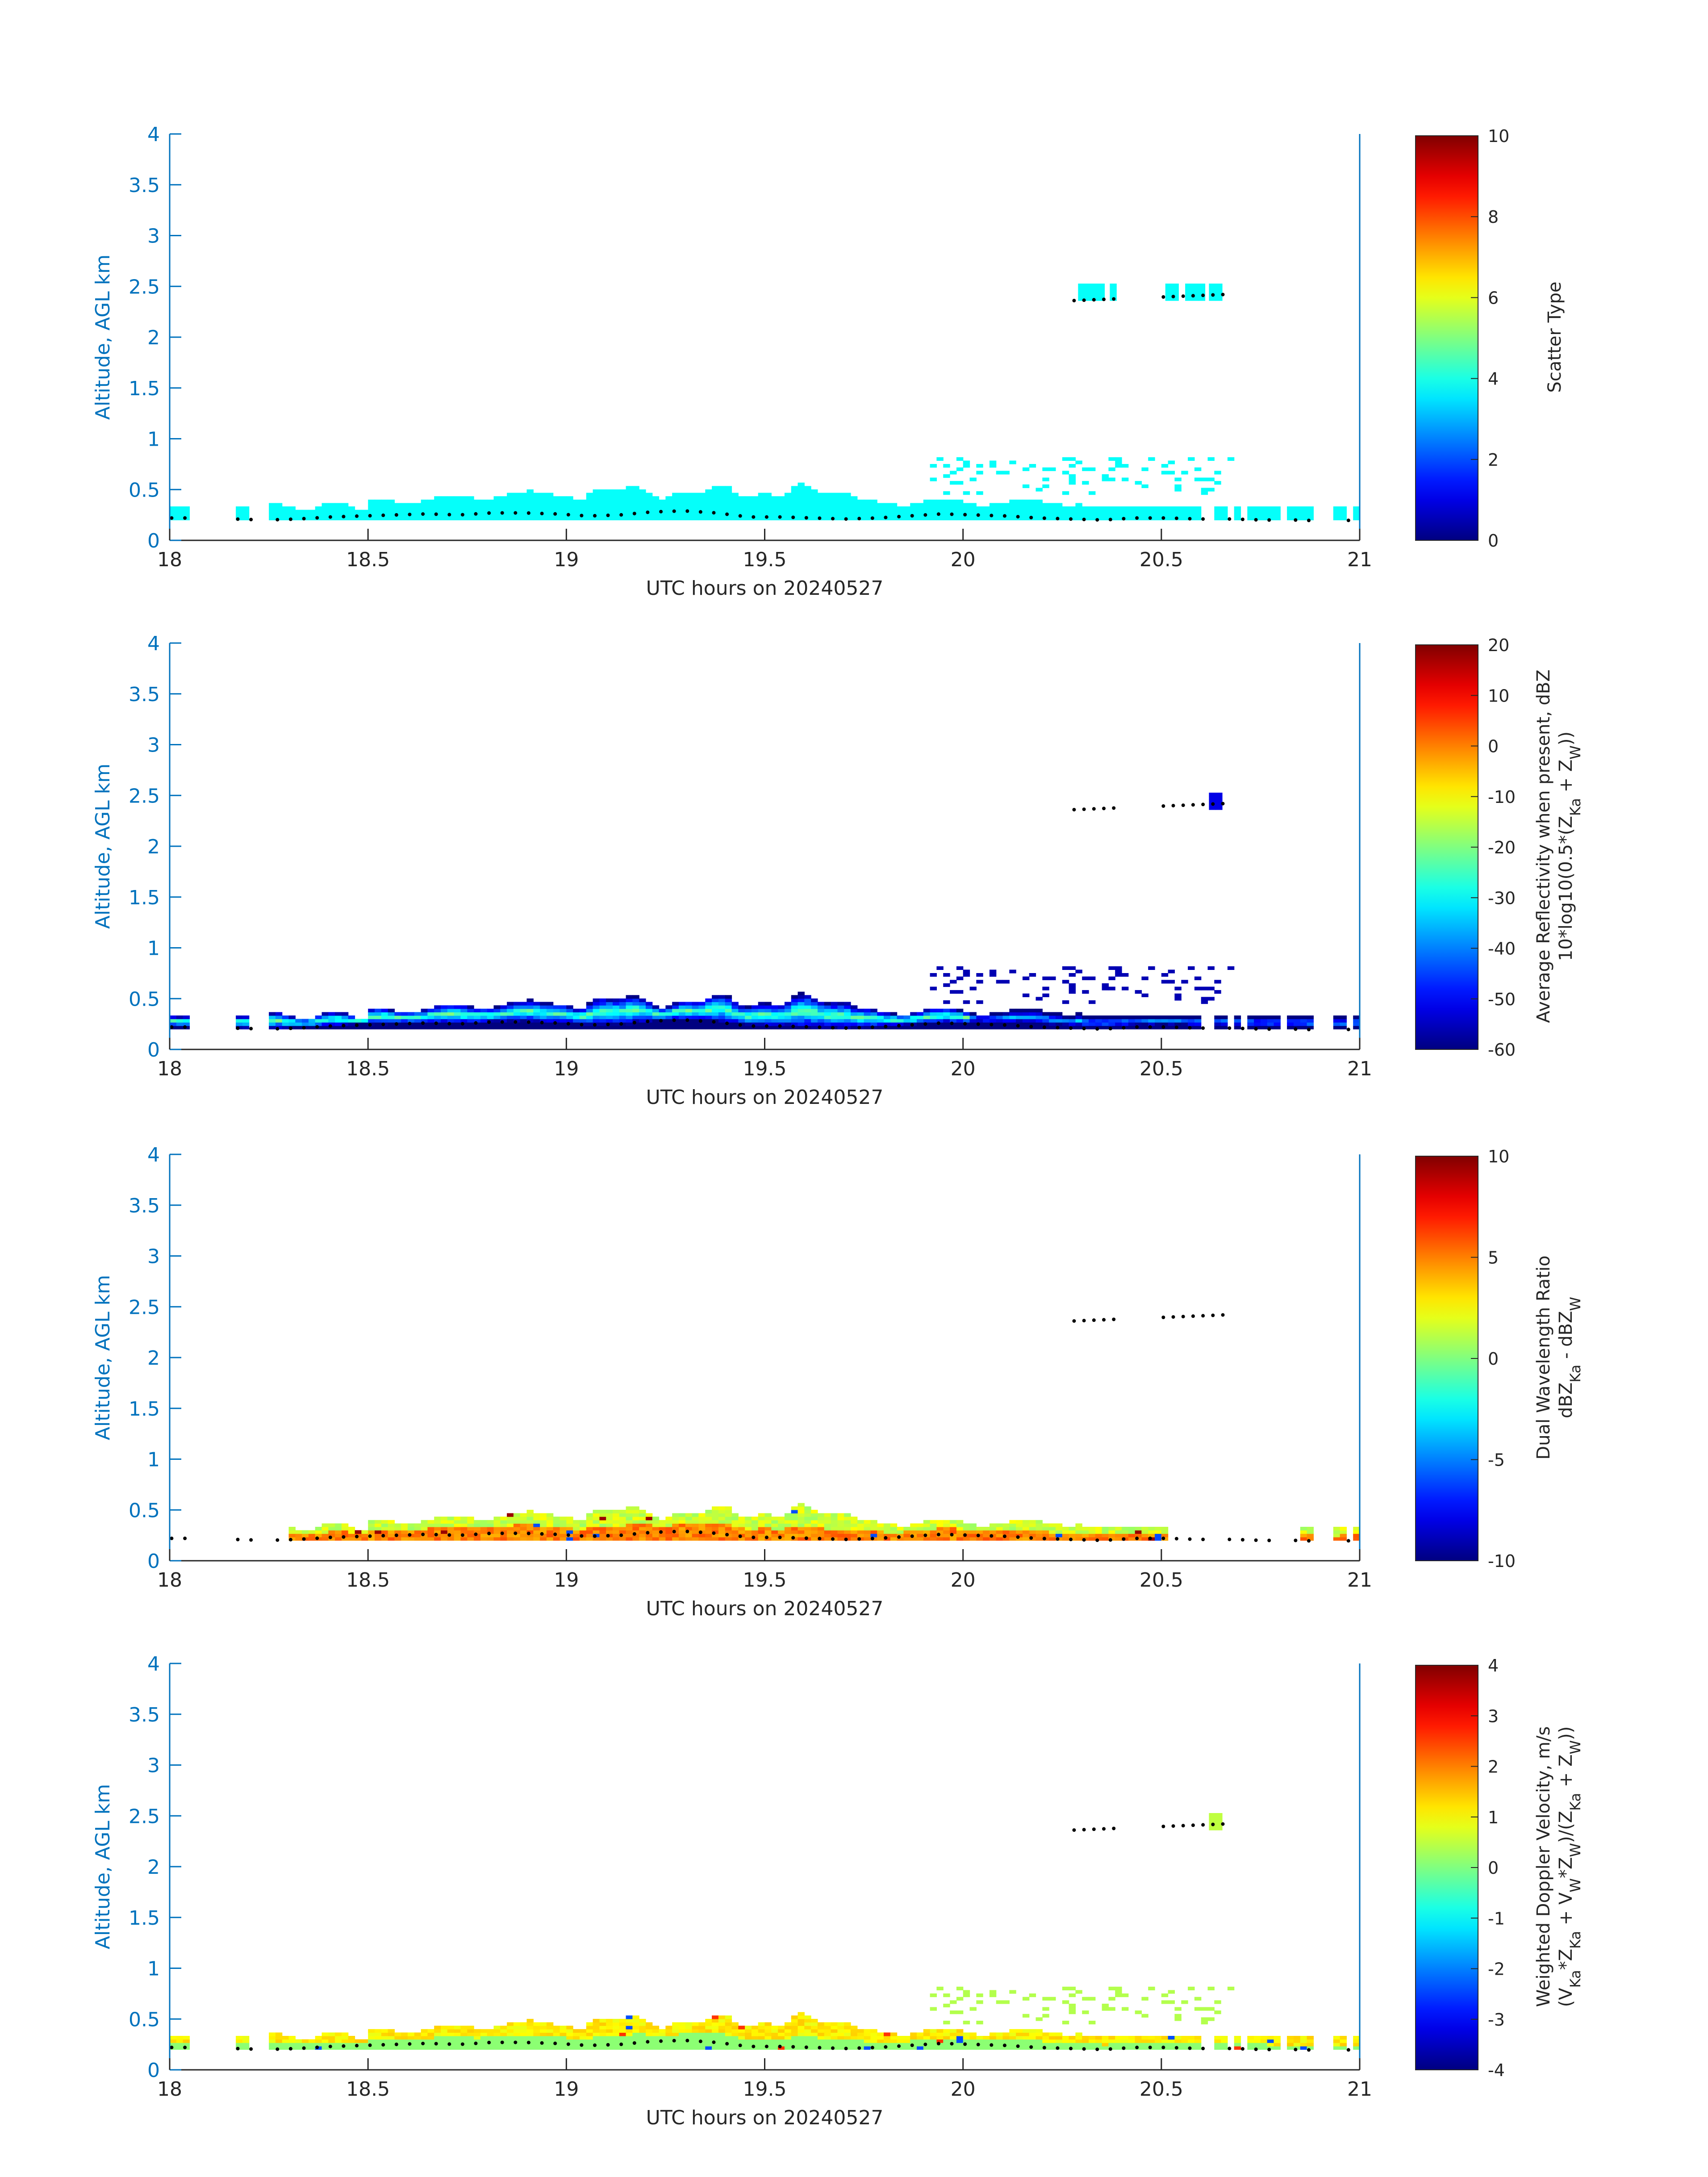 The height and width of the screenshot is (2177, 1708). What do you see at coordinates (169, 1068) in the screenshot?
I see `x-tick-label: 18` at bounding box center [169, 1068].